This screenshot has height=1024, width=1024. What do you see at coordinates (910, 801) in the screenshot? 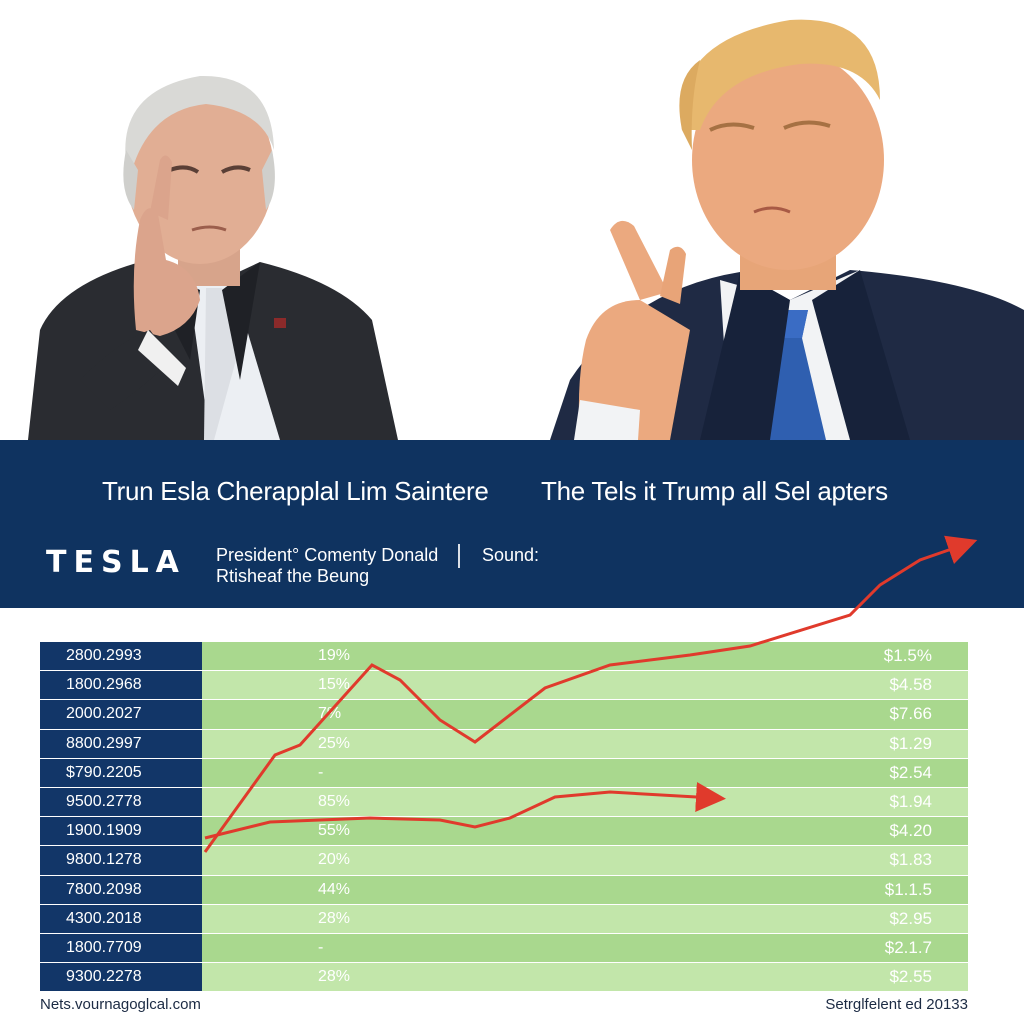
I see `row-price: $1.94` at bounding box center [910, 801].